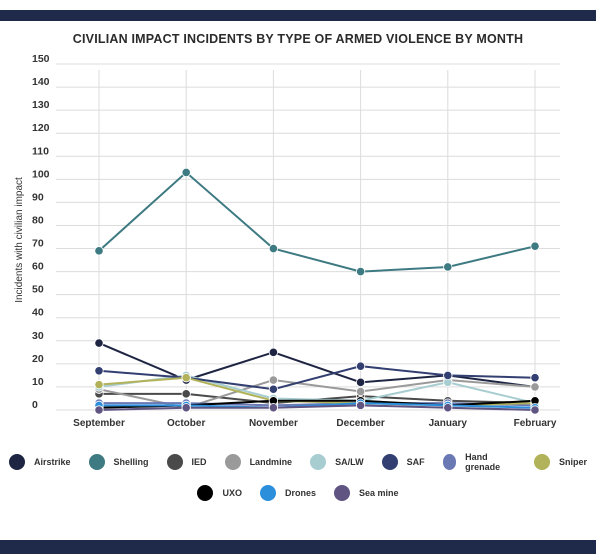 Image resolution: width=596 pixels, height=554 pixels. I want to click on legend-item: Drones, so click(287, 493).